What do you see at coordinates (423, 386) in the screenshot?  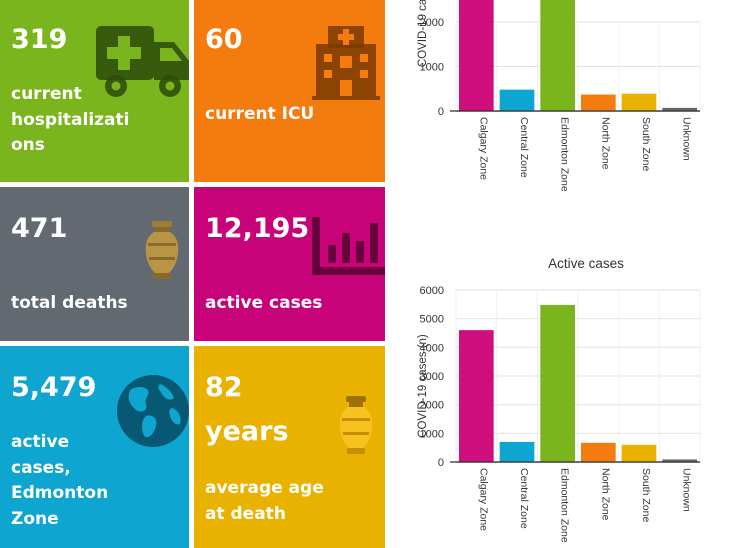 I see `y-axis-label: COVID-19 cases (n)` at bounding box center [423, 386].